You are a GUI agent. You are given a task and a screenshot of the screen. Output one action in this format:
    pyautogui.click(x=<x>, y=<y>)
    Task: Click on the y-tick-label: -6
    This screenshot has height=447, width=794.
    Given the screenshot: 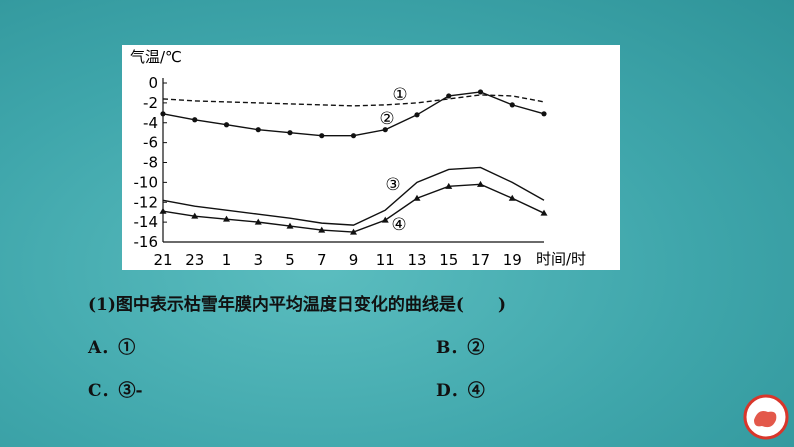 What is the action you would take?
    pyautogui.click(x=150, y=143)
    